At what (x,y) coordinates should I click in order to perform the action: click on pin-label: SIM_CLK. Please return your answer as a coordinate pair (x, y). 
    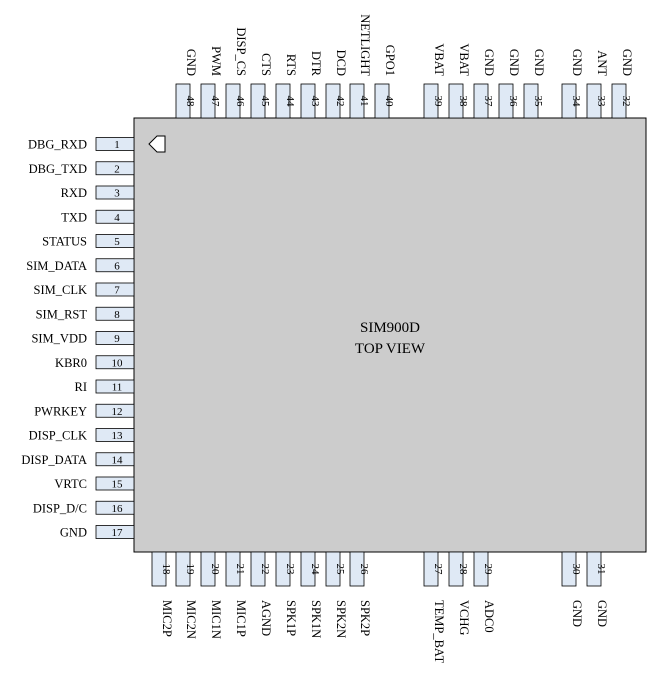
    Looking at the image, I should click on (60, 290).